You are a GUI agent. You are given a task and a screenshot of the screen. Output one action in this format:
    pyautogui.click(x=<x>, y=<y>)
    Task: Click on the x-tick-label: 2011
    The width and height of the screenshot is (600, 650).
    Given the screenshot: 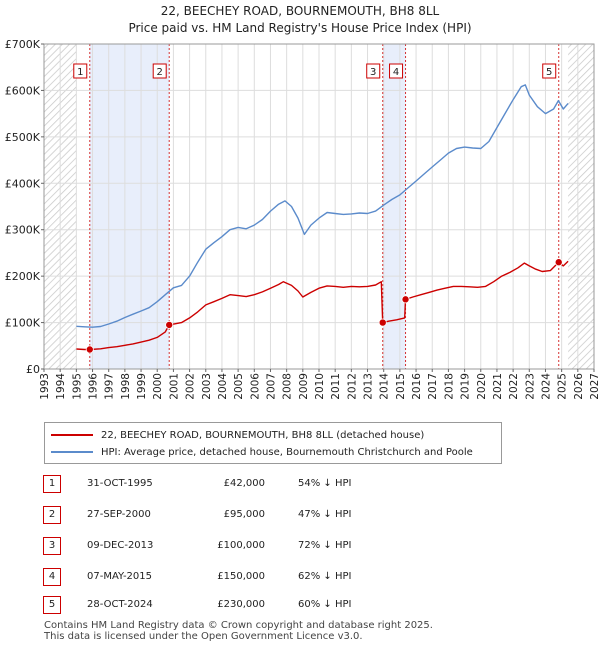 What is the action you would take?
    pyautogui.click(x=336, y=386)
    